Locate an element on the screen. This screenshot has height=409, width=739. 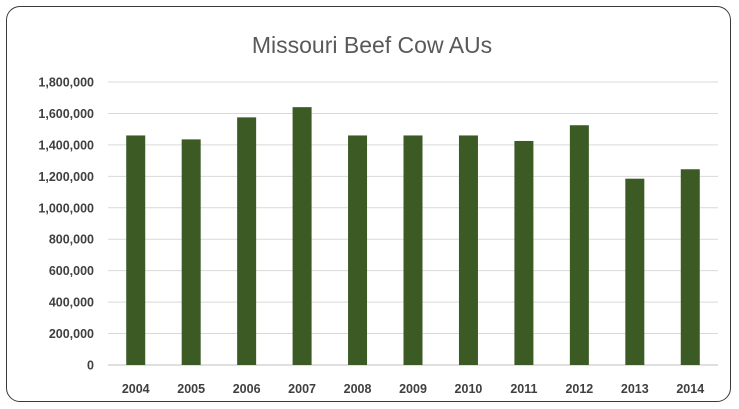
bar-2011 is located at coordinates (524, 252).